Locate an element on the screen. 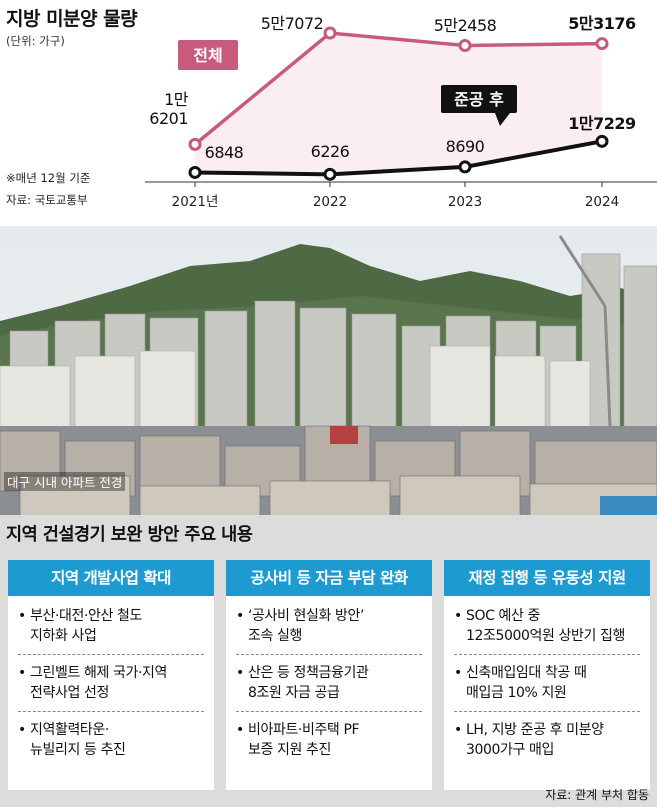 The width and height of the screenshot is (657, 807). x-tick-label: 2021년 is located at coordinates (195, 202).